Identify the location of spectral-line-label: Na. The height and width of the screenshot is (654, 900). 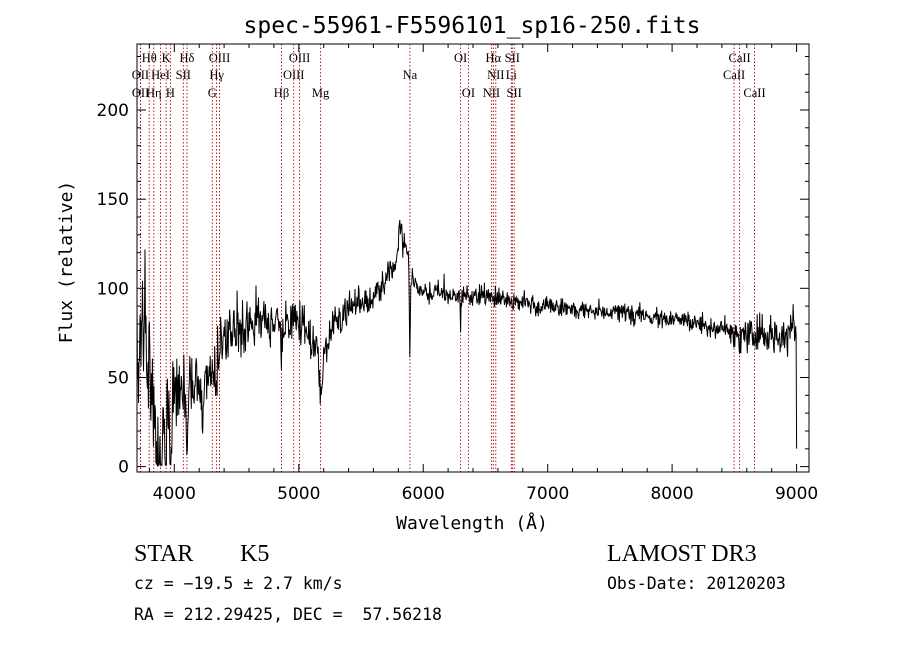
(410, 75).